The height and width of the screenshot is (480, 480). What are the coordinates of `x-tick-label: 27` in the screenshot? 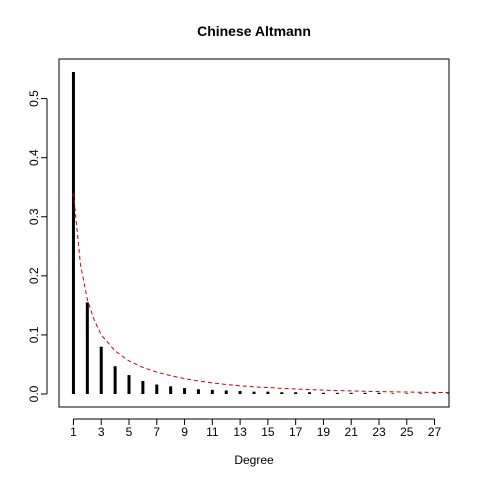 It's located at (435, 432).